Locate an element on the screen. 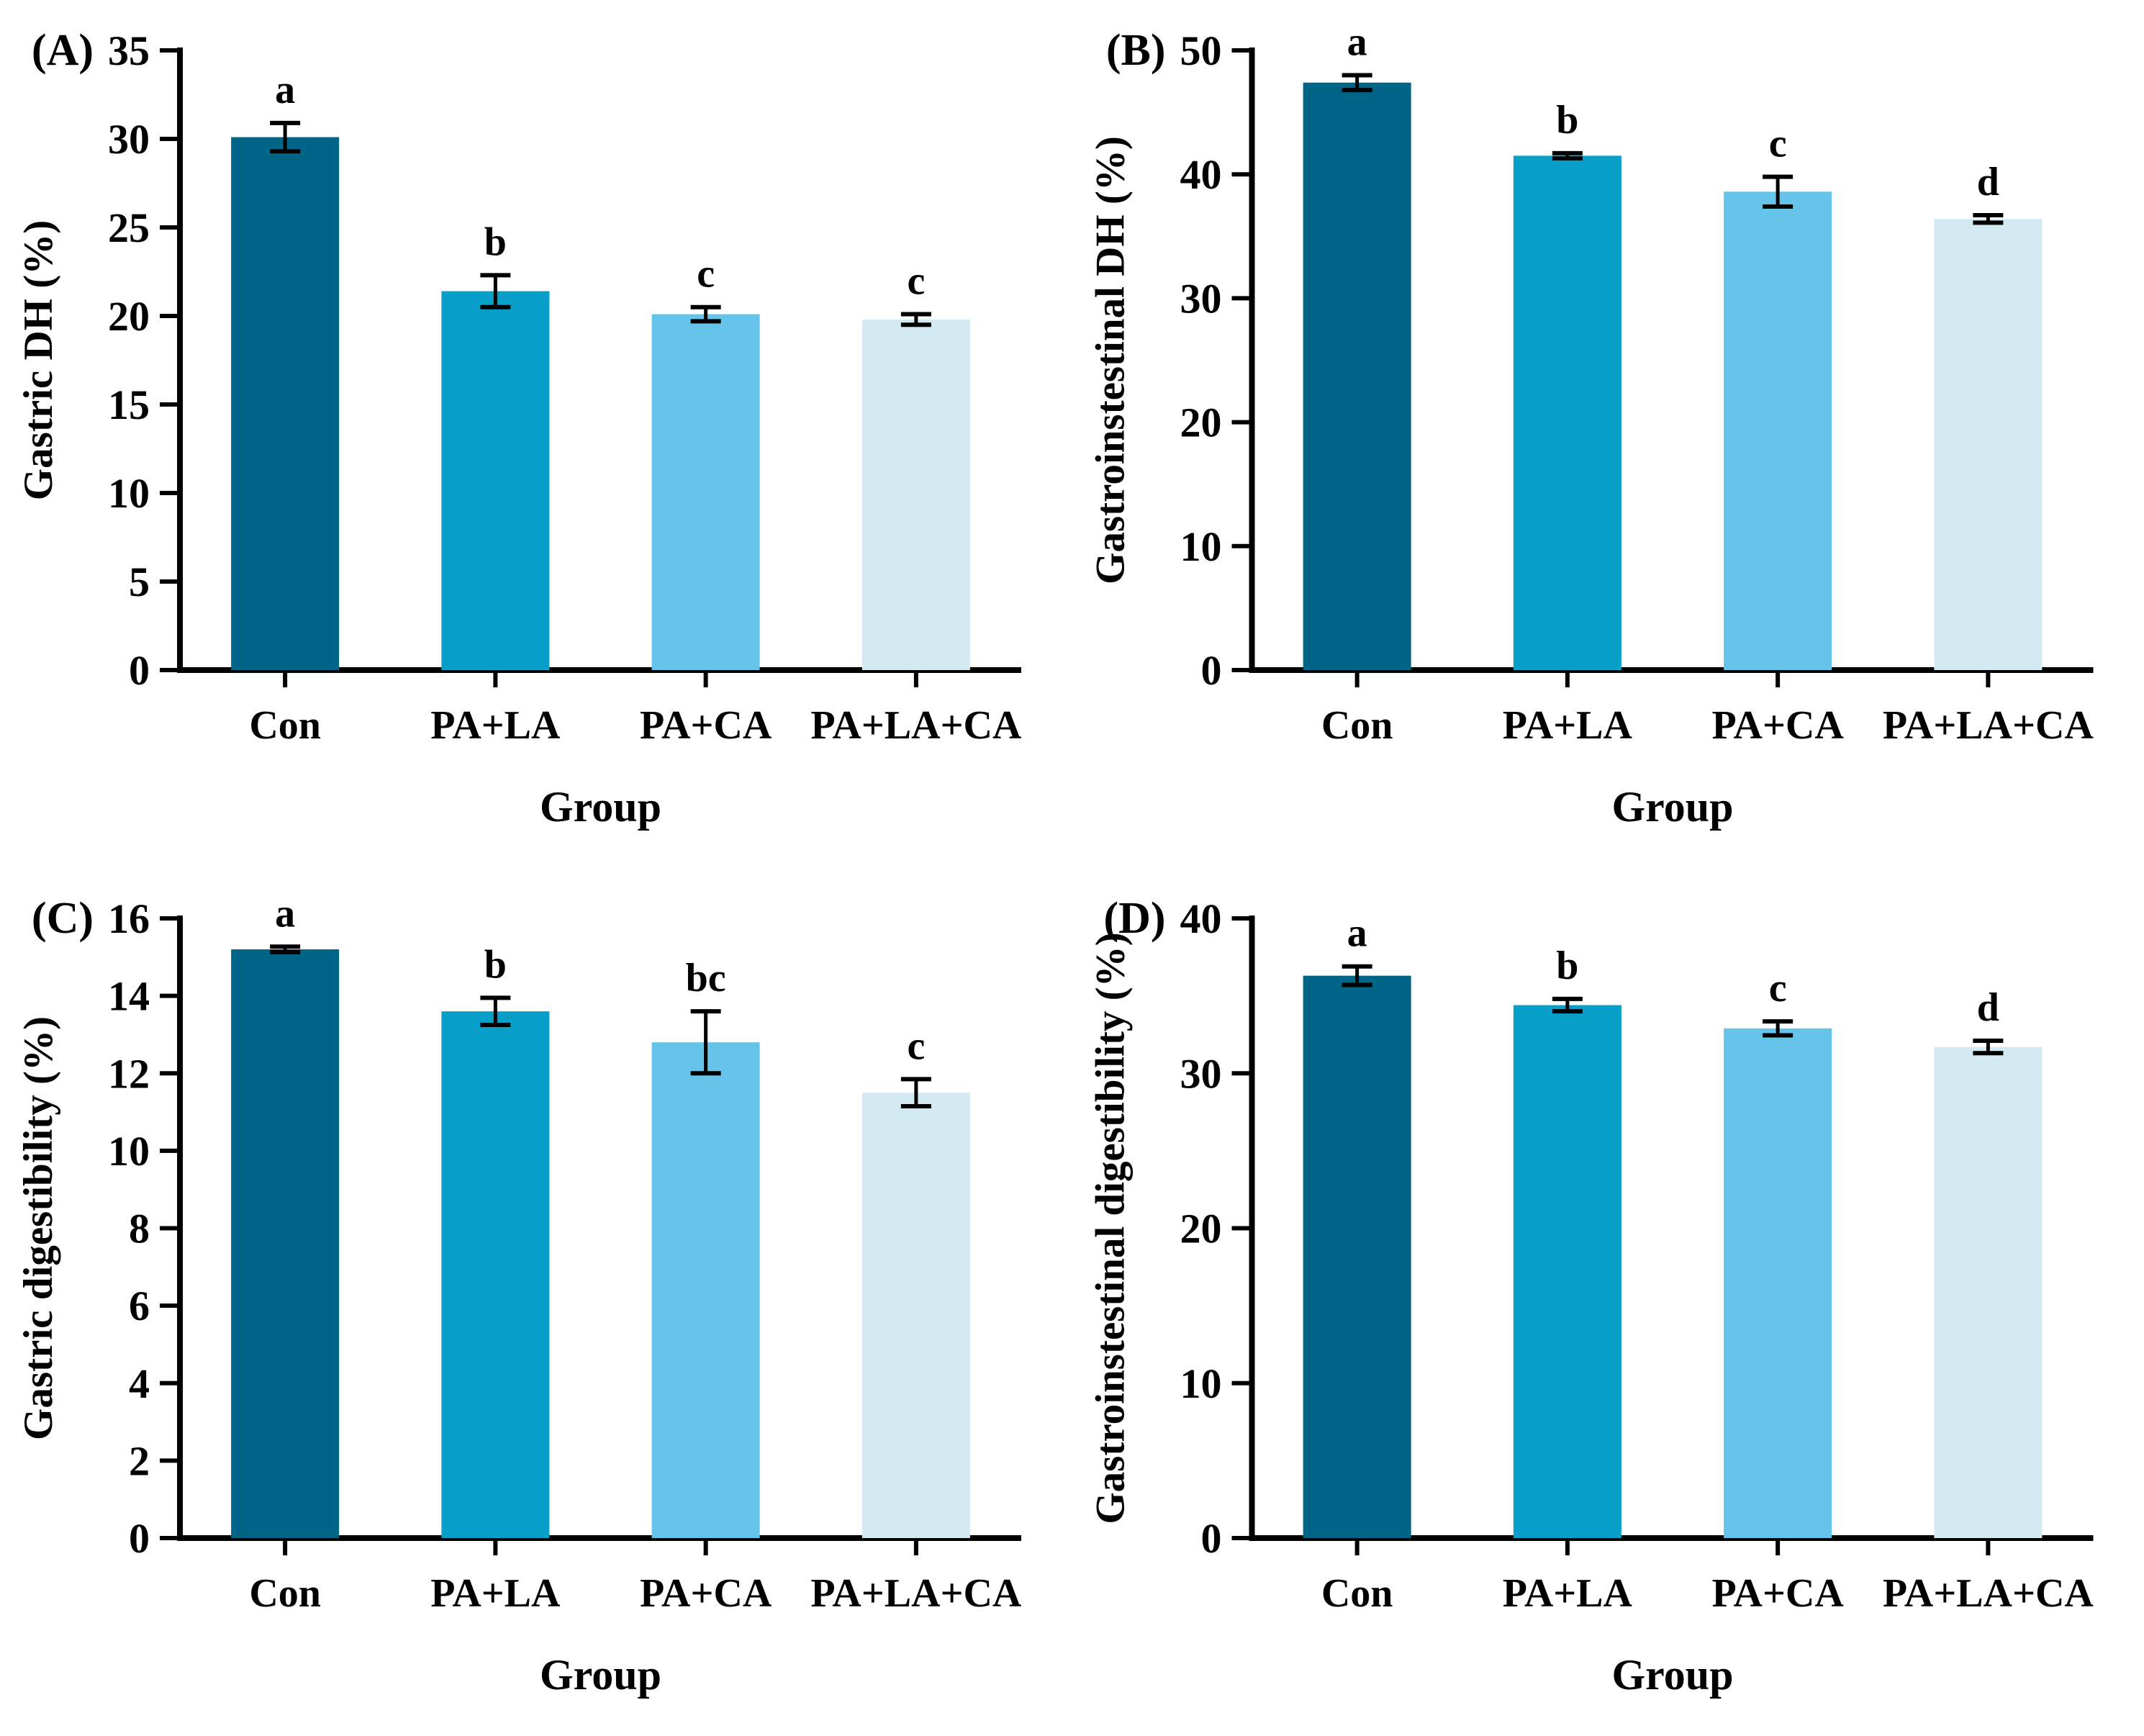 The height and width of the screenshot is (1736, 2144). y-axis-title: Gastric DH (%) is located at coordinates (38, 360).